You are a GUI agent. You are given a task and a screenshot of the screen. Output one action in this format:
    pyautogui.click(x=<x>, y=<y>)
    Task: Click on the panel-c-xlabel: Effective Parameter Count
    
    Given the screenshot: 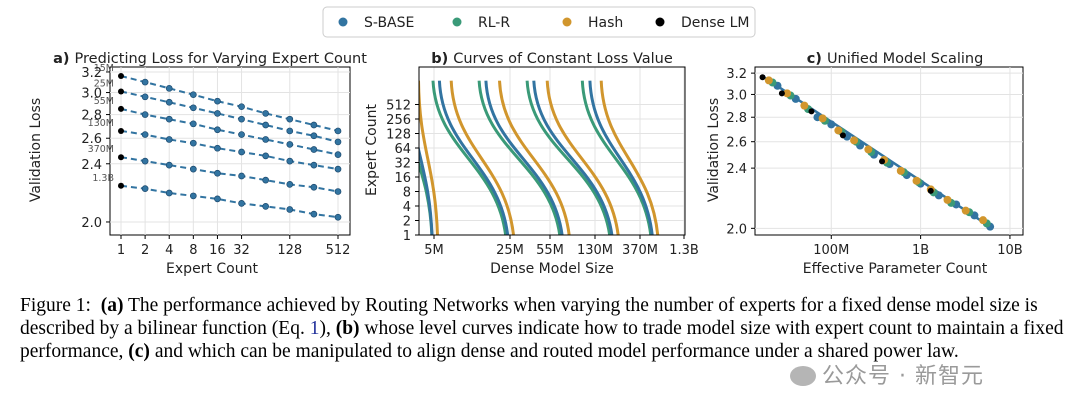 What is the action you would take?
    pyautogui.click(x=895, y=269)
    